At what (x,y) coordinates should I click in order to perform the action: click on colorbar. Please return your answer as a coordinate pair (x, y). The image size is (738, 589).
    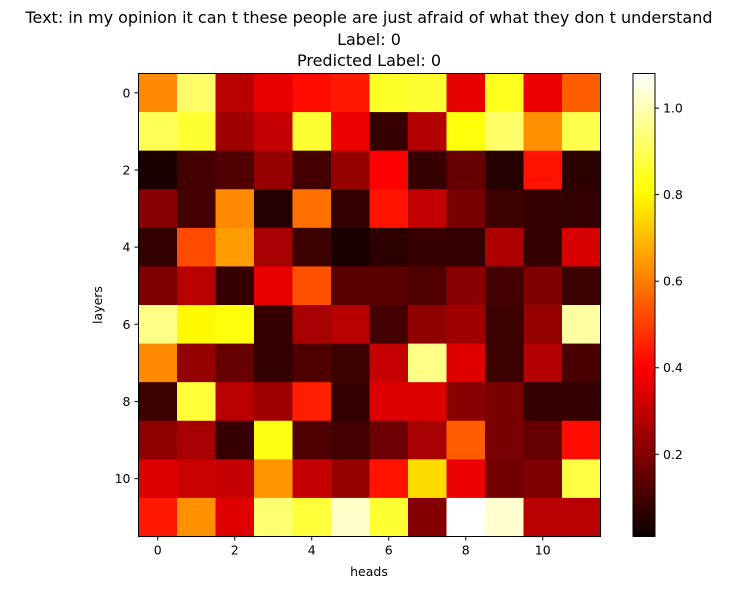
    Looking at the image, I should click on (644, 305).